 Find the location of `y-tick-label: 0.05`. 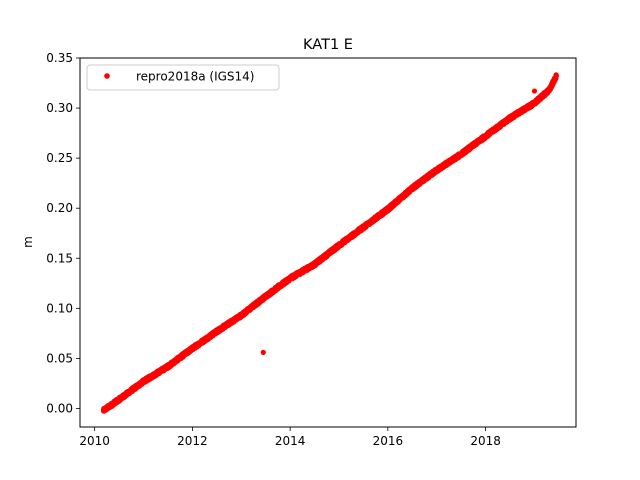

y-tick-label: 0.05 is located at coordinates (59, 358).